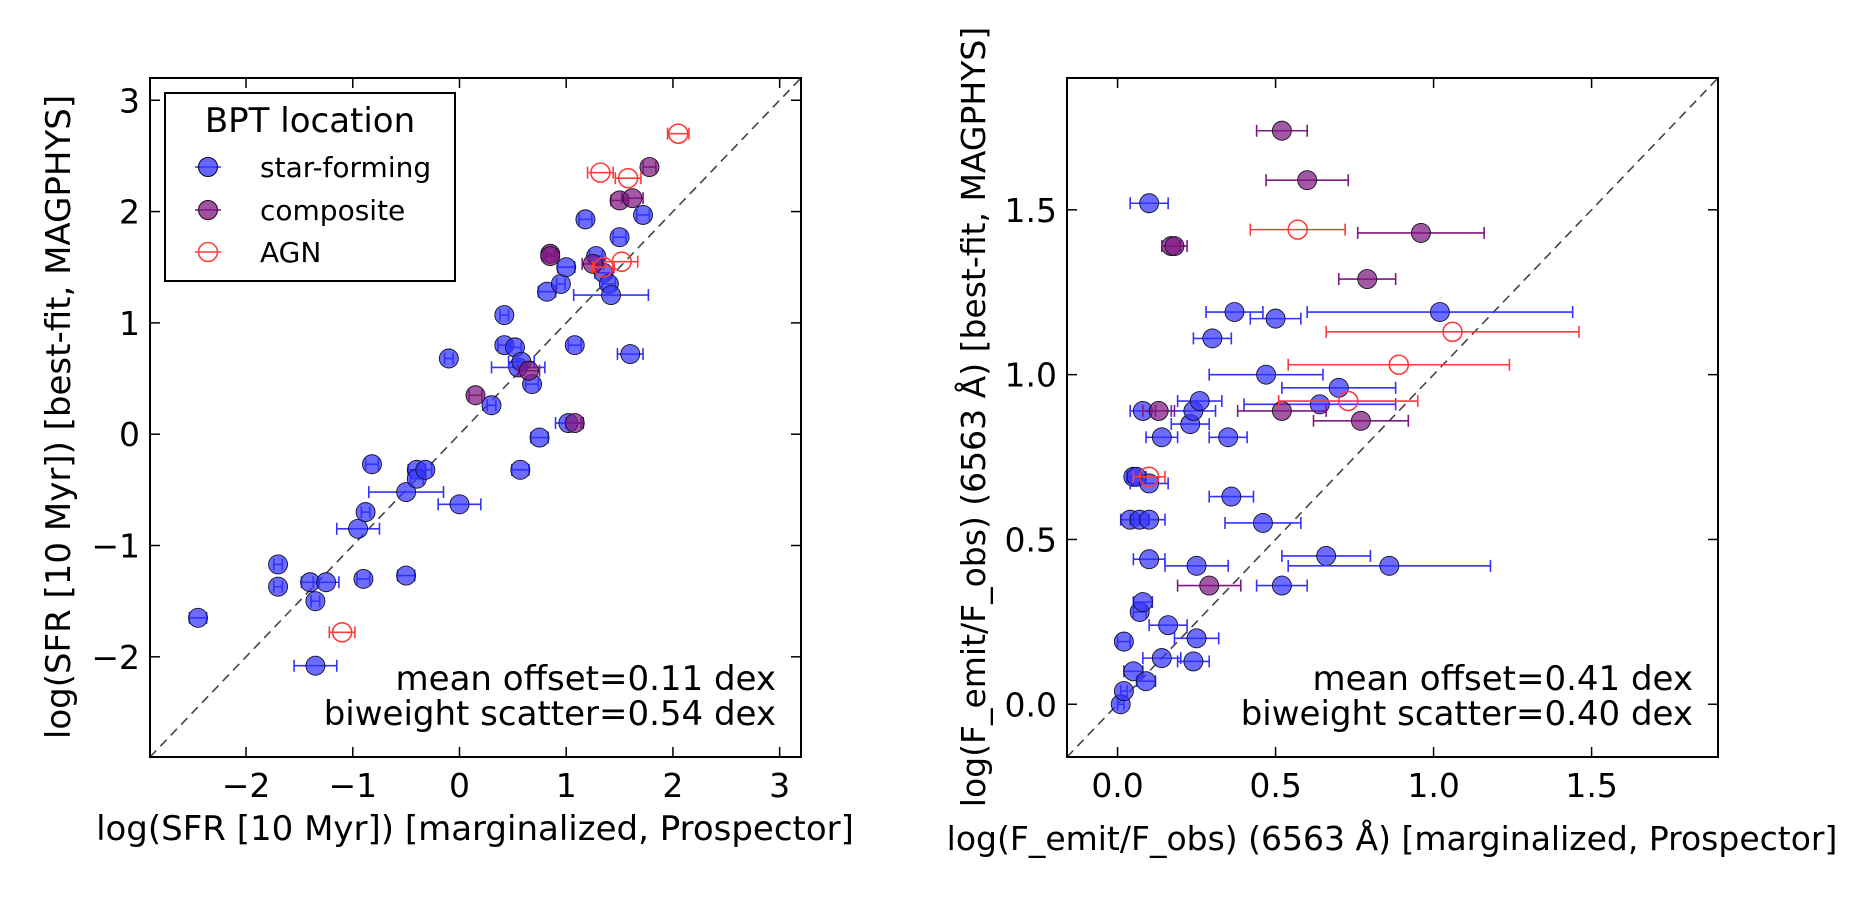 The height and width of the screenshot is (900, 1875). Describe the element at coordinates (459, 785) in the screenshot. I see `sfr-x-tick-label: 0` at that location.